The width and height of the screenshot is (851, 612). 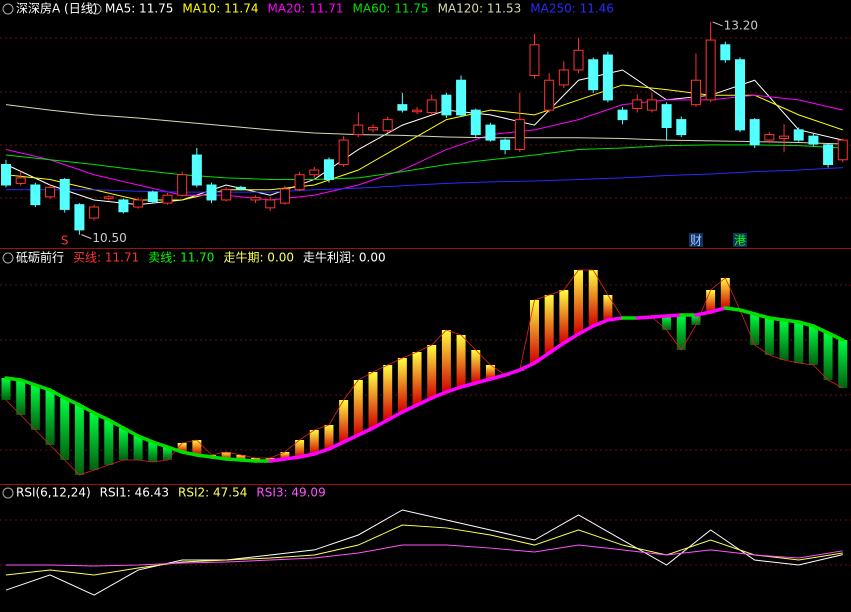 I want to click on ma-line, so click(x=424, y=124).